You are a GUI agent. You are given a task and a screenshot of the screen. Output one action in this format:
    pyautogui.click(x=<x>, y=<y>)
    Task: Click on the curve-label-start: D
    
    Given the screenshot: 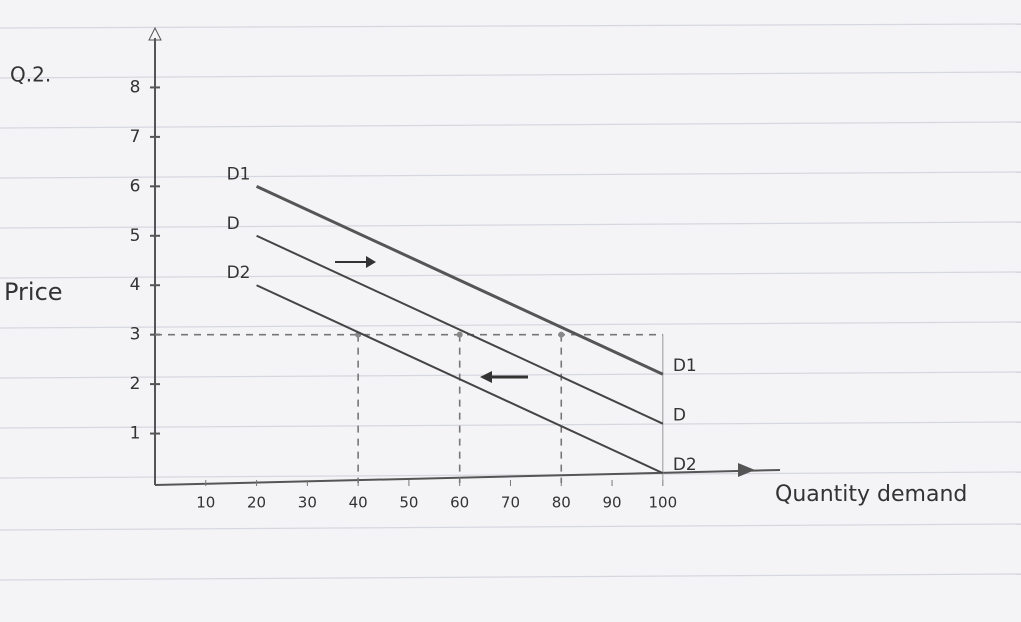 What is the action you would take?
    pyautogui.click(x=233, y=224)
    